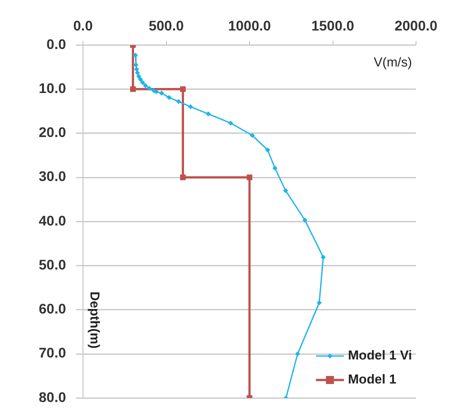 The image size is (454, 417). Describe the element at coordinates (52, 176) in the screenshot. I see `y-tick-label: 30.0` at that location.